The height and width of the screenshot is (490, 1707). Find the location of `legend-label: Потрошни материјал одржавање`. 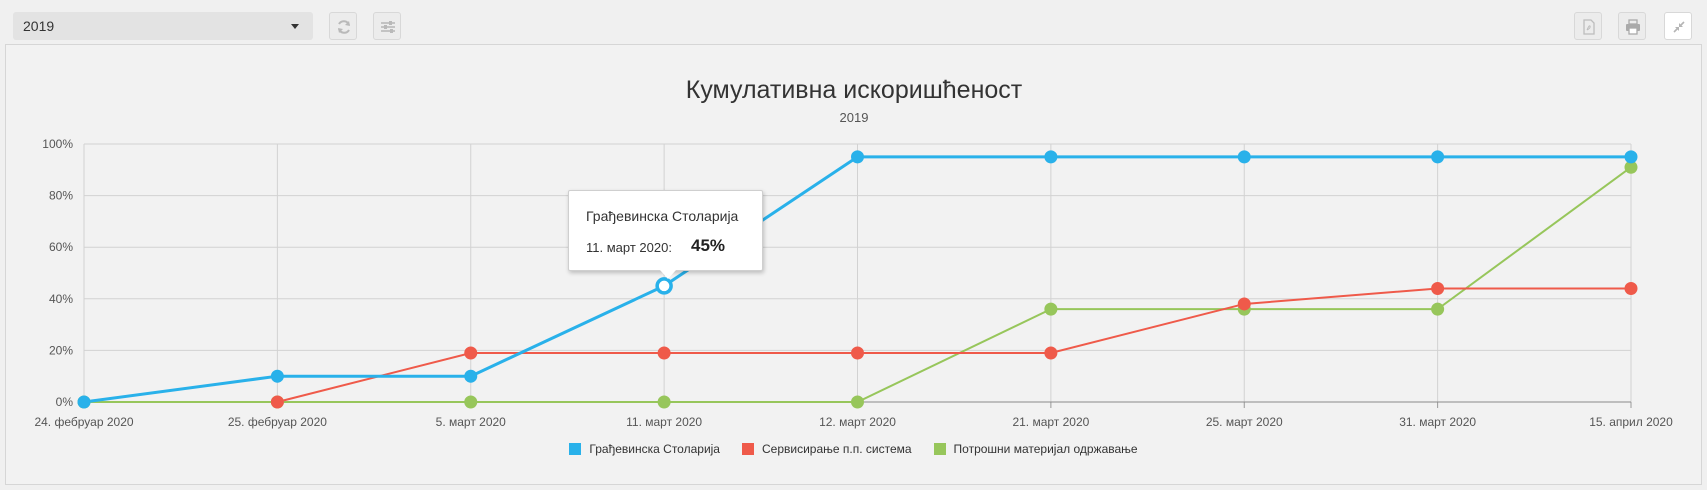

legend-label: Потрошни материјал одржавање is located at coordinates (1045, 449).